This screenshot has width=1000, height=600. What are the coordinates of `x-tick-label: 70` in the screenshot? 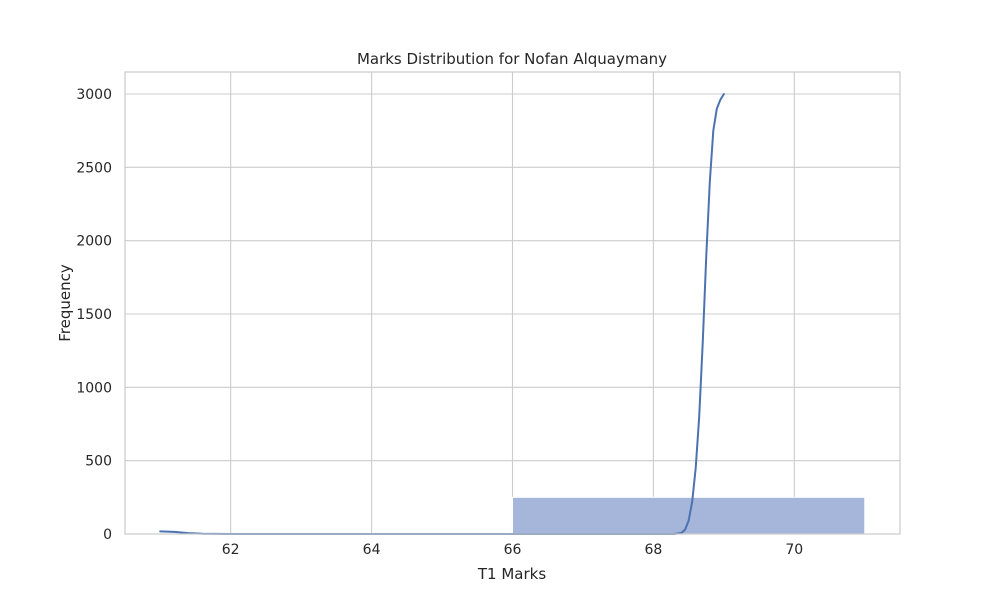 It's located at (794, 550).